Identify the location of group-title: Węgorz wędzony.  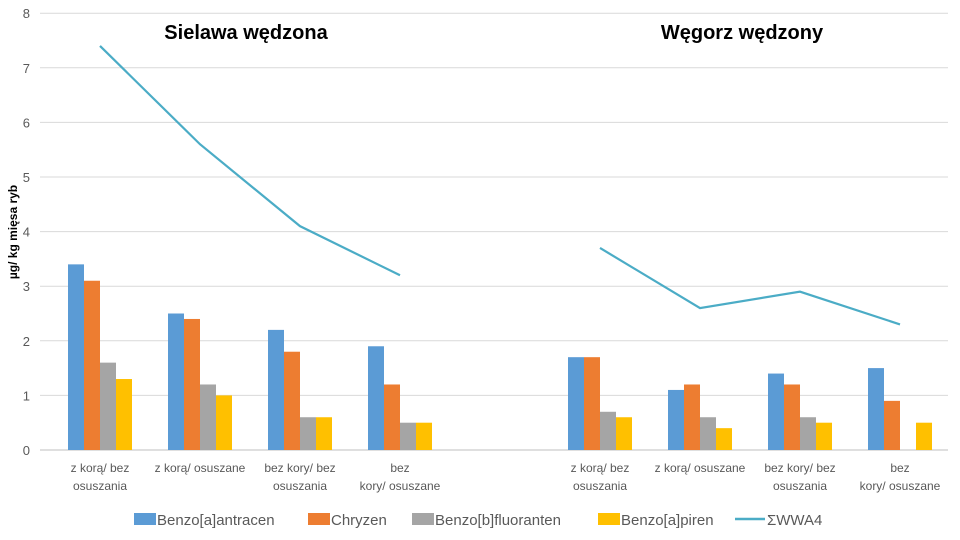
(742, 33).